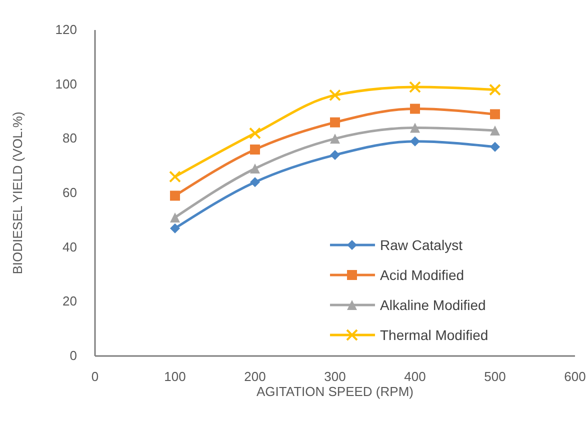 The image size is (587, 436). What do you see at coordinates (69, 192) in the screenshot?
I see `y-tick-label: 60` at bounding box center [69, 192].